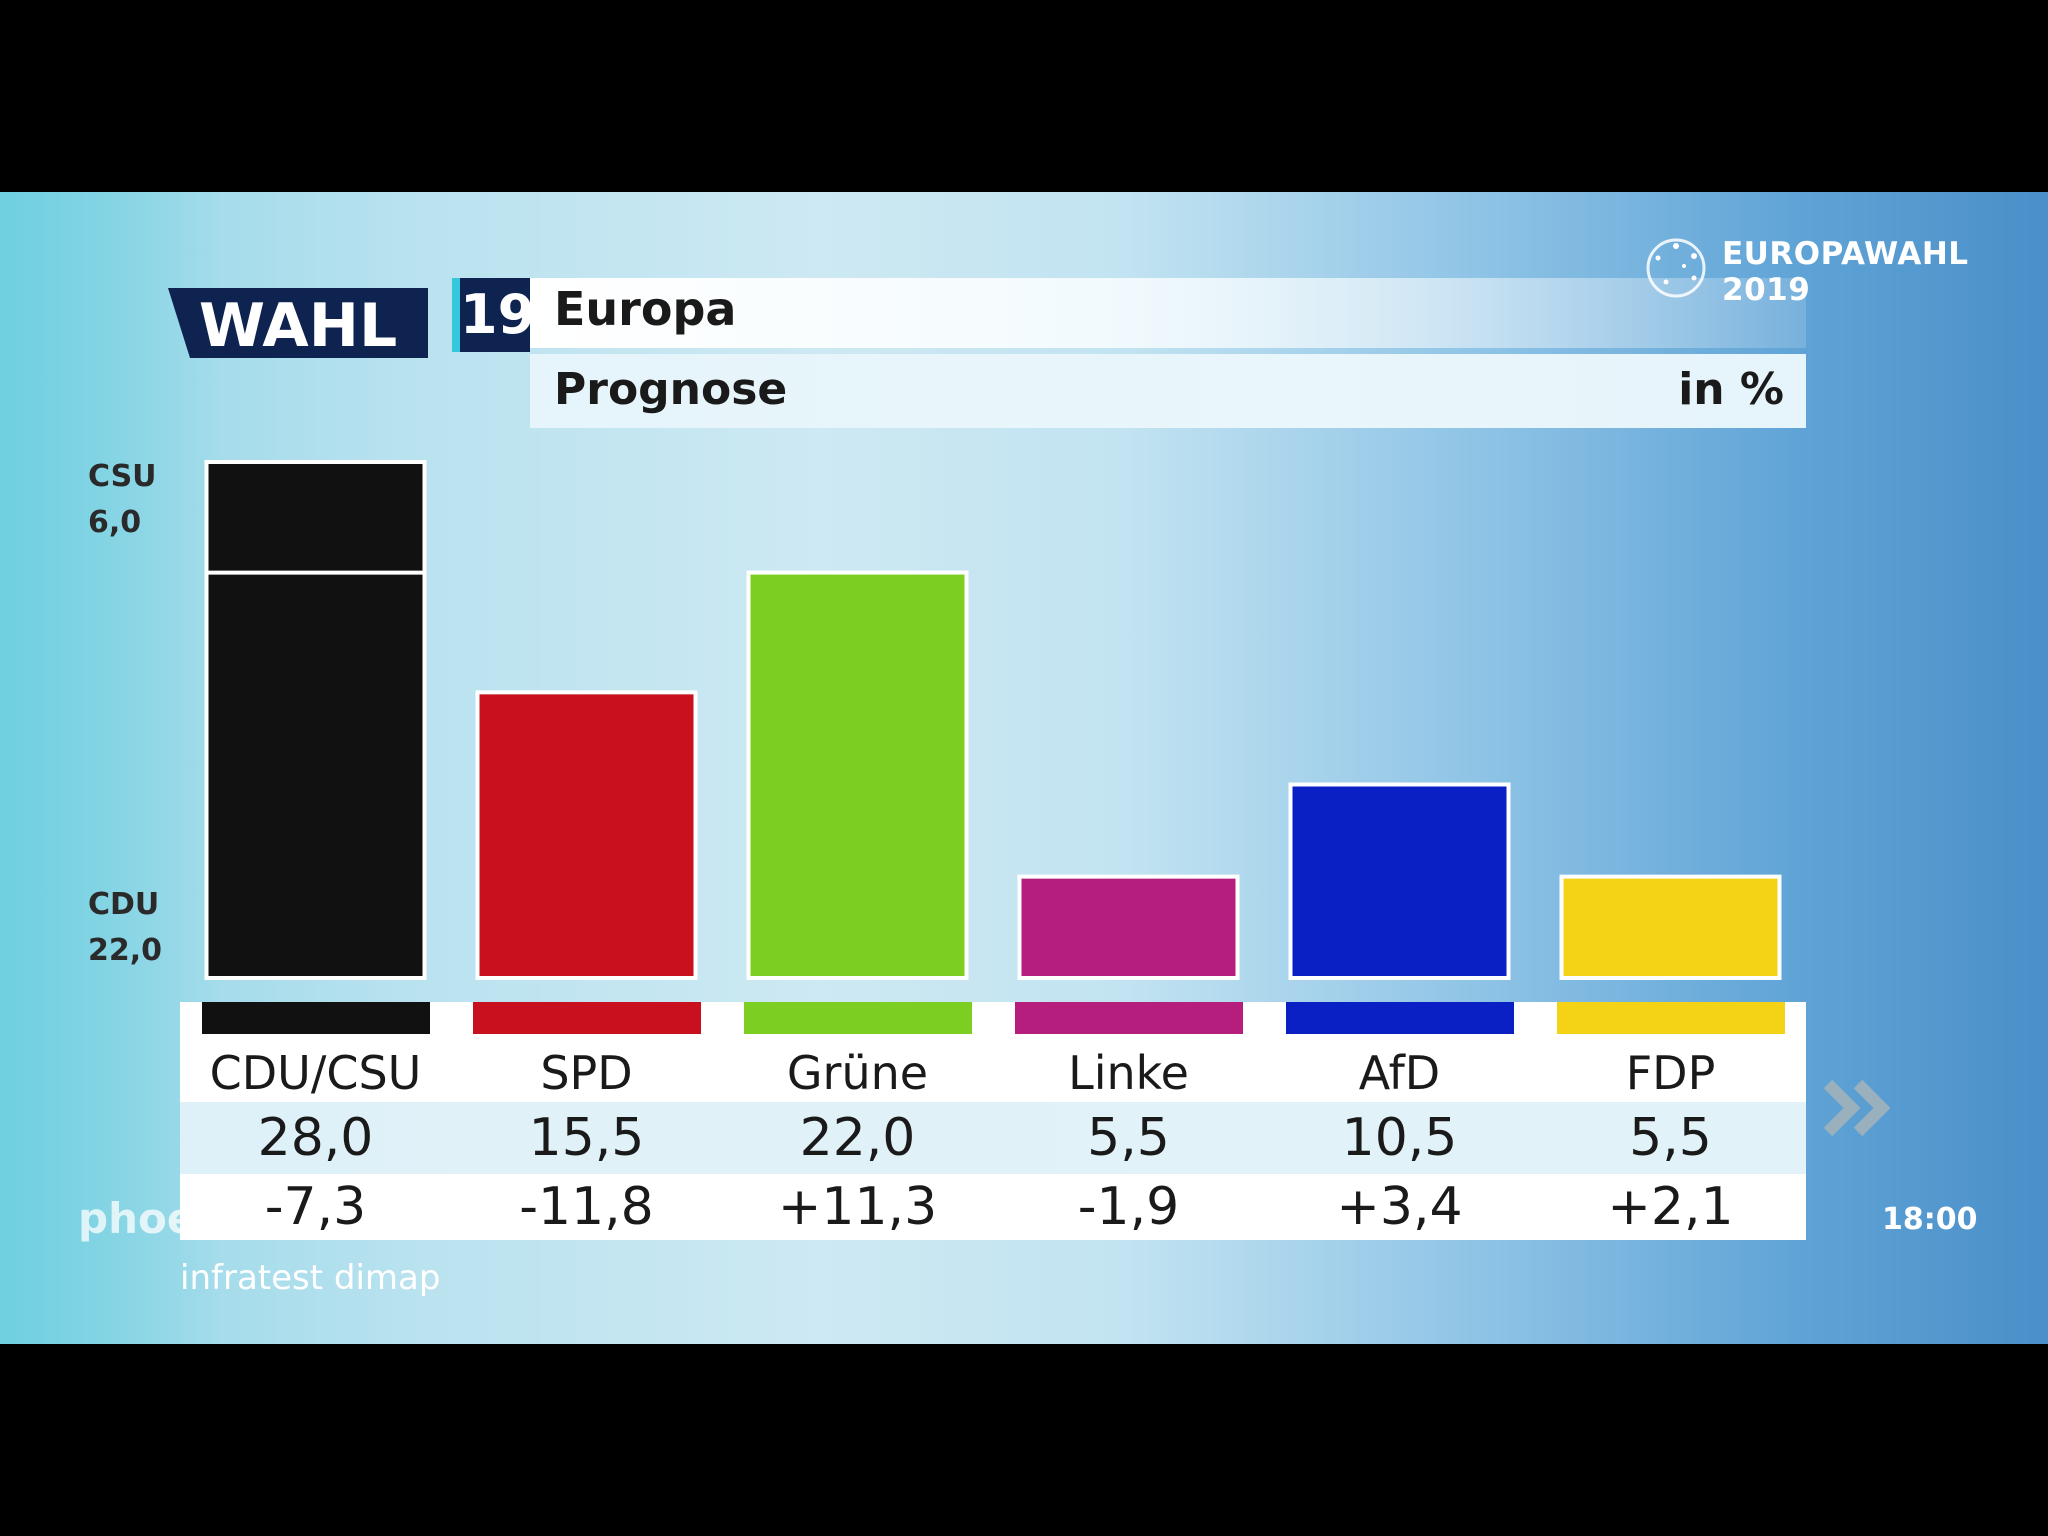 This screenshot has width=2048, height=1536. I want to click on cdu-name: CDU, so click(124, 904).